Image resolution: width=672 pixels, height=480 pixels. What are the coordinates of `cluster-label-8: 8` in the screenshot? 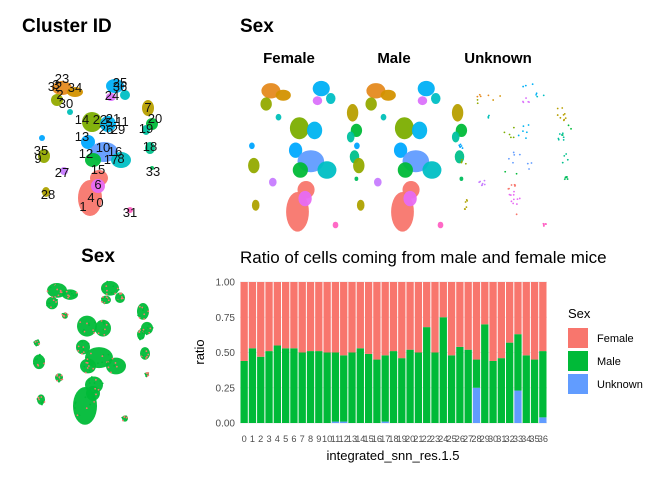 It's located at (120, 158).